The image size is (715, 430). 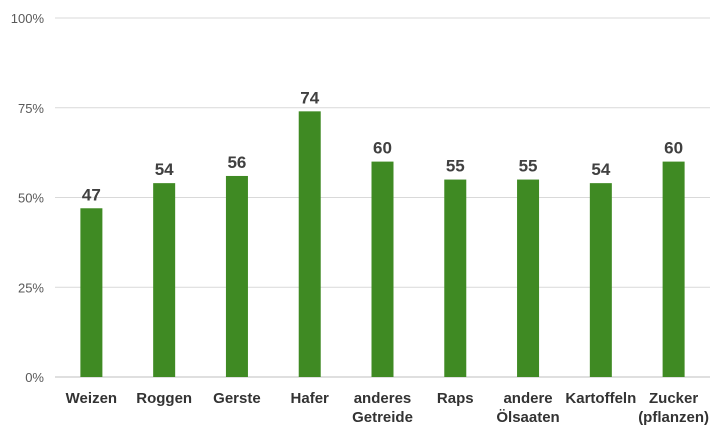 I want to click on category-label-line: Raps, so click(x=455, y=398).